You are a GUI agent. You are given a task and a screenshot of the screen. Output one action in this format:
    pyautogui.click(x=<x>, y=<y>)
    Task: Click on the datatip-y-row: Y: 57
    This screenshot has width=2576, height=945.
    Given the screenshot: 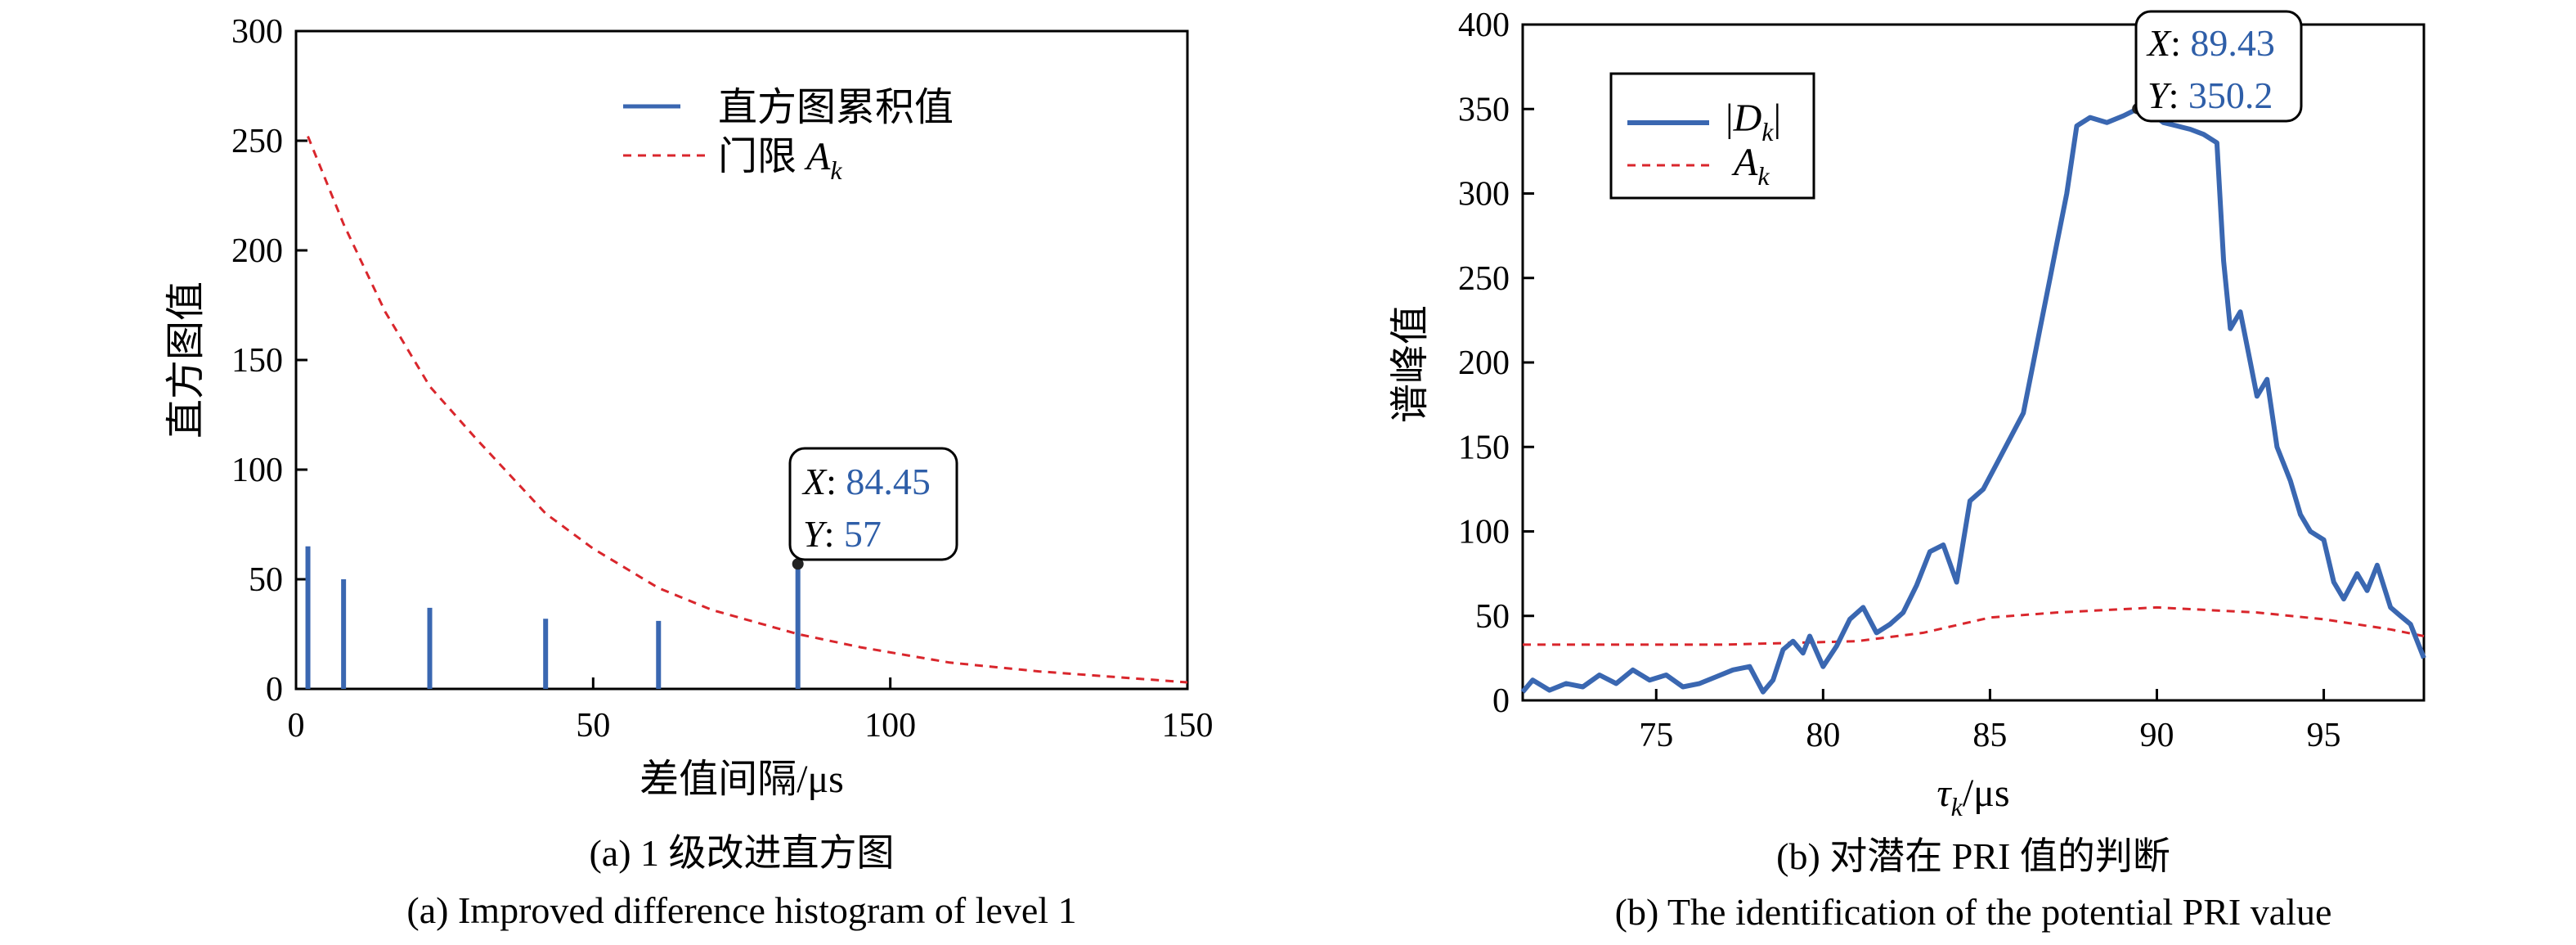 What is the action you would take?
    pyautogui.click(x=842, y=534)
    